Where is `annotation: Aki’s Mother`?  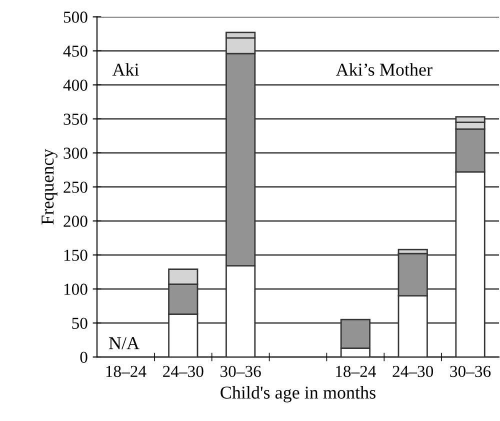 annotation: Aki’s Mother is located at coordinates (384, 69).